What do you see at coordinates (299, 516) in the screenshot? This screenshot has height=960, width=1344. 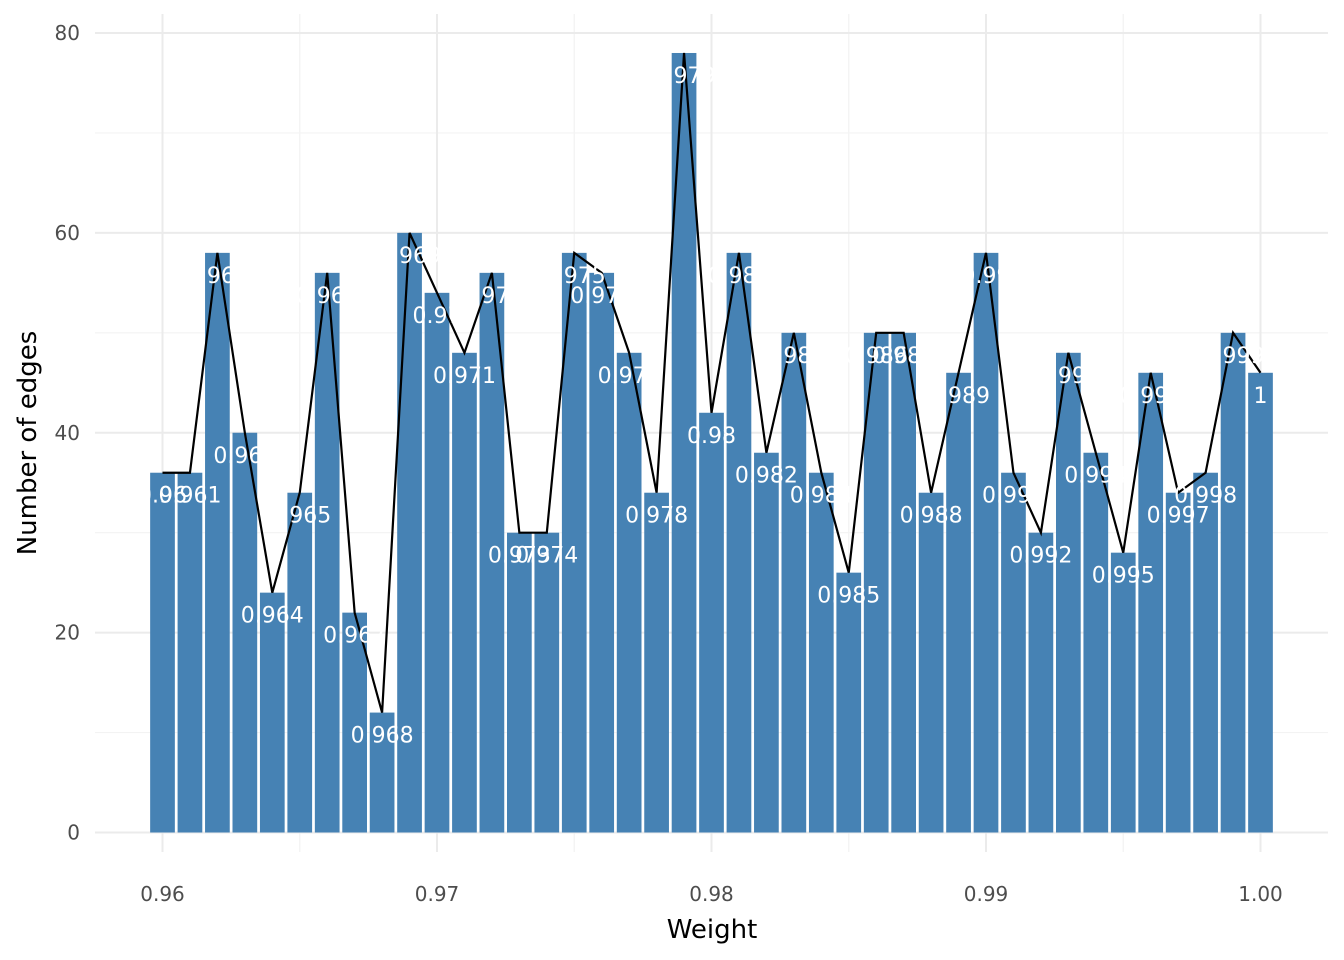 I see `data-label: 0.965` at bounding box center [299, 516].